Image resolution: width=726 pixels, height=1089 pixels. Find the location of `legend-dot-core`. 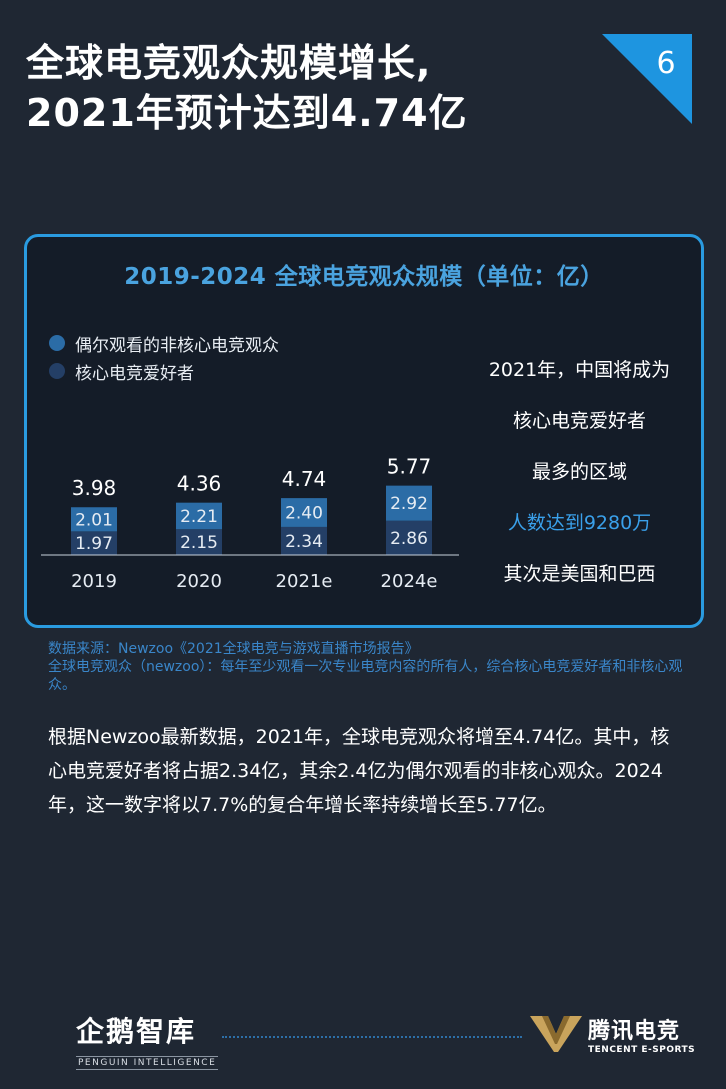

legend-dot-core is located at coordinates (57, 371).